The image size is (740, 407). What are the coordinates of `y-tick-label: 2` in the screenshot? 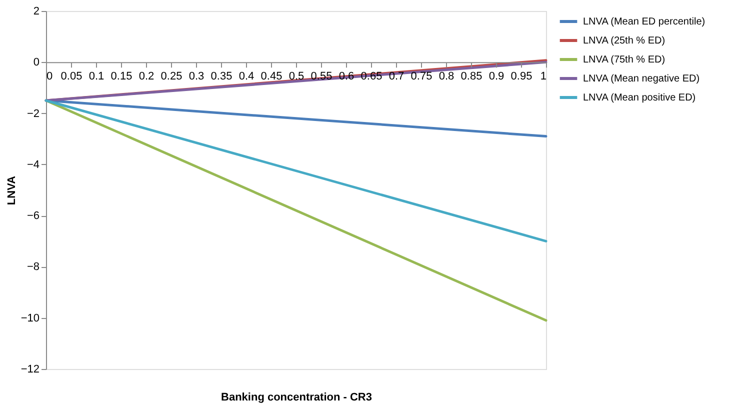 It's located at (36, 12).